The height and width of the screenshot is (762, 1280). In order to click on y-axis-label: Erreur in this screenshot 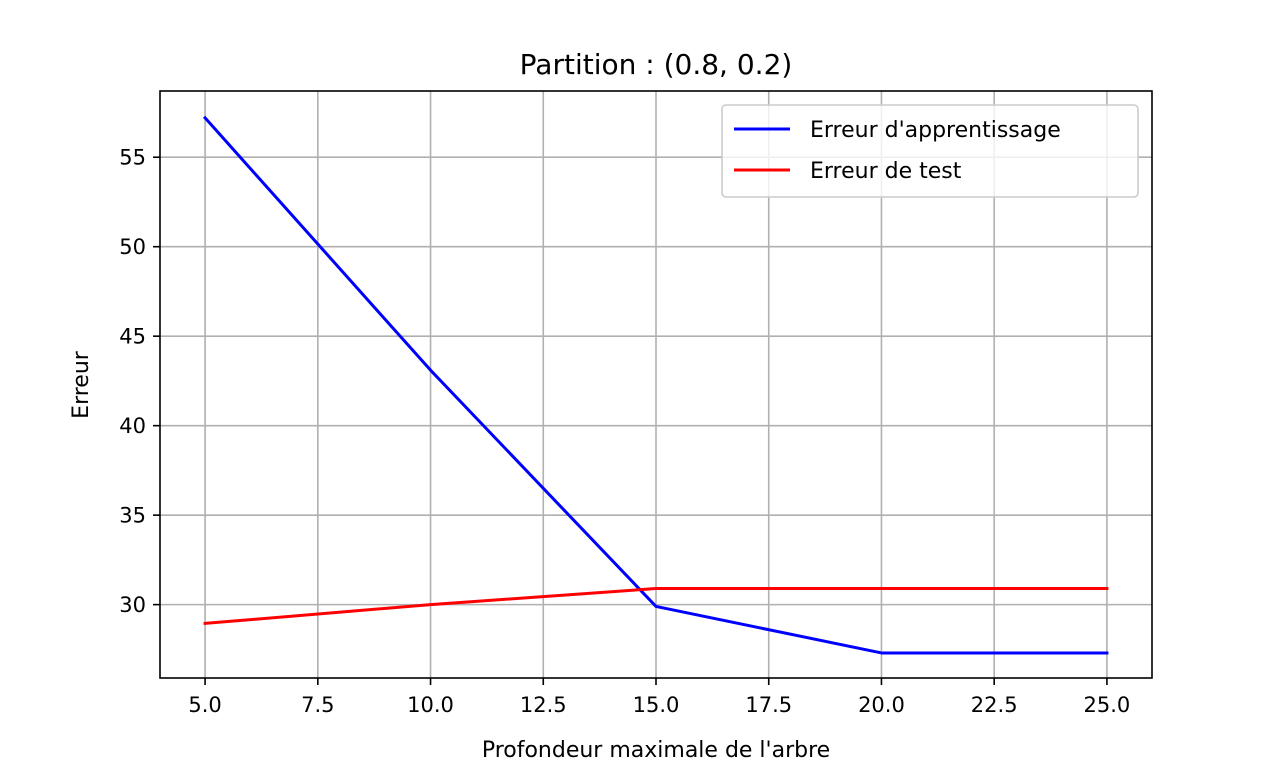, I will do `click(81, 384)`.